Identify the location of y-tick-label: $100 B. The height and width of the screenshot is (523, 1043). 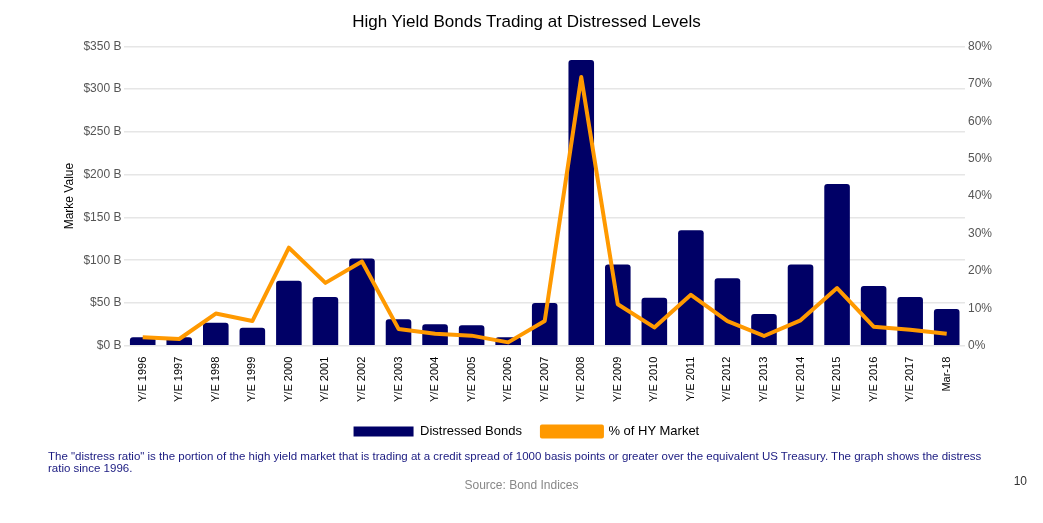
(102, 259).